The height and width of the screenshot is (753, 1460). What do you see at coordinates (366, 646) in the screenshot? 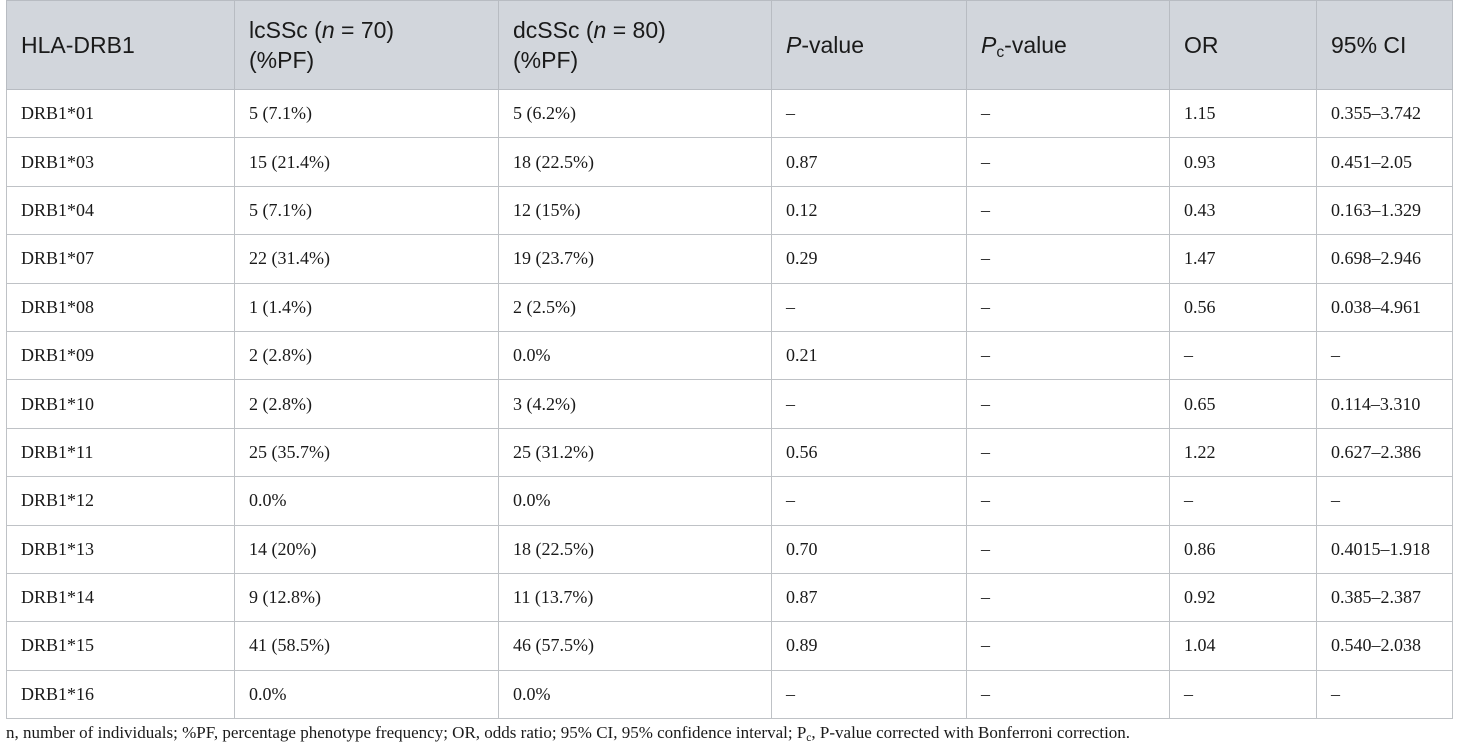
I see `cell-lcssc: 41 (58.5%)` at bounding box center [366, 646].